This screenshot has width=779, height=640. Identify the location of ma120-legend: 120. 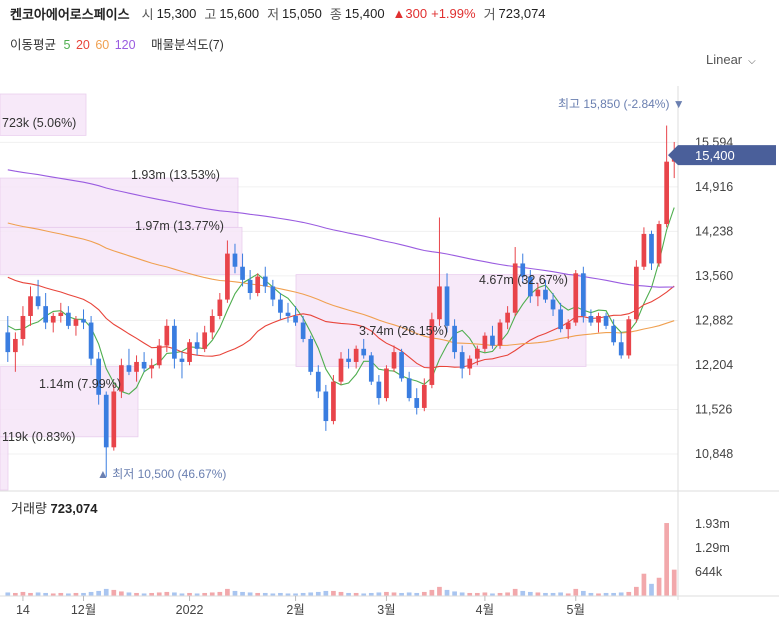
(125, 45).